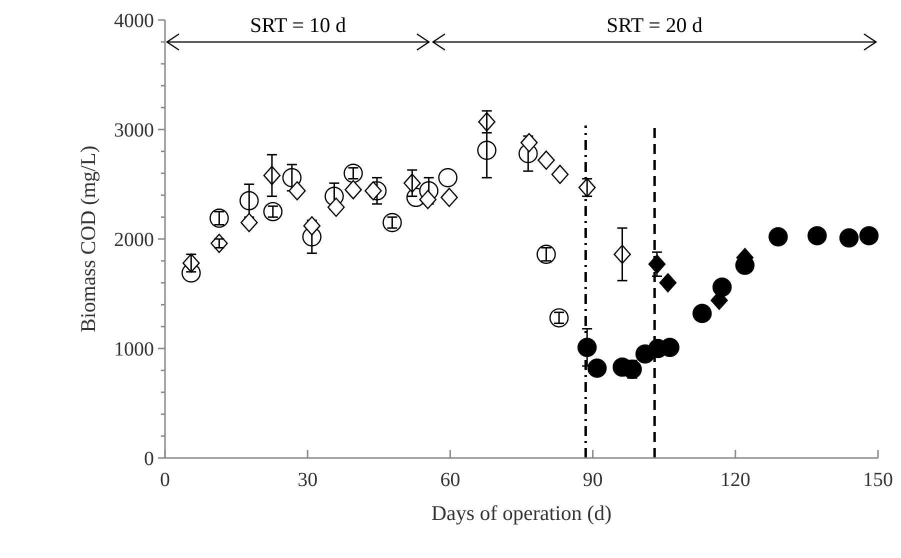 This screenshot has height=558, width=901. I want to click on x-tick-label: 0, so click(165, 480).